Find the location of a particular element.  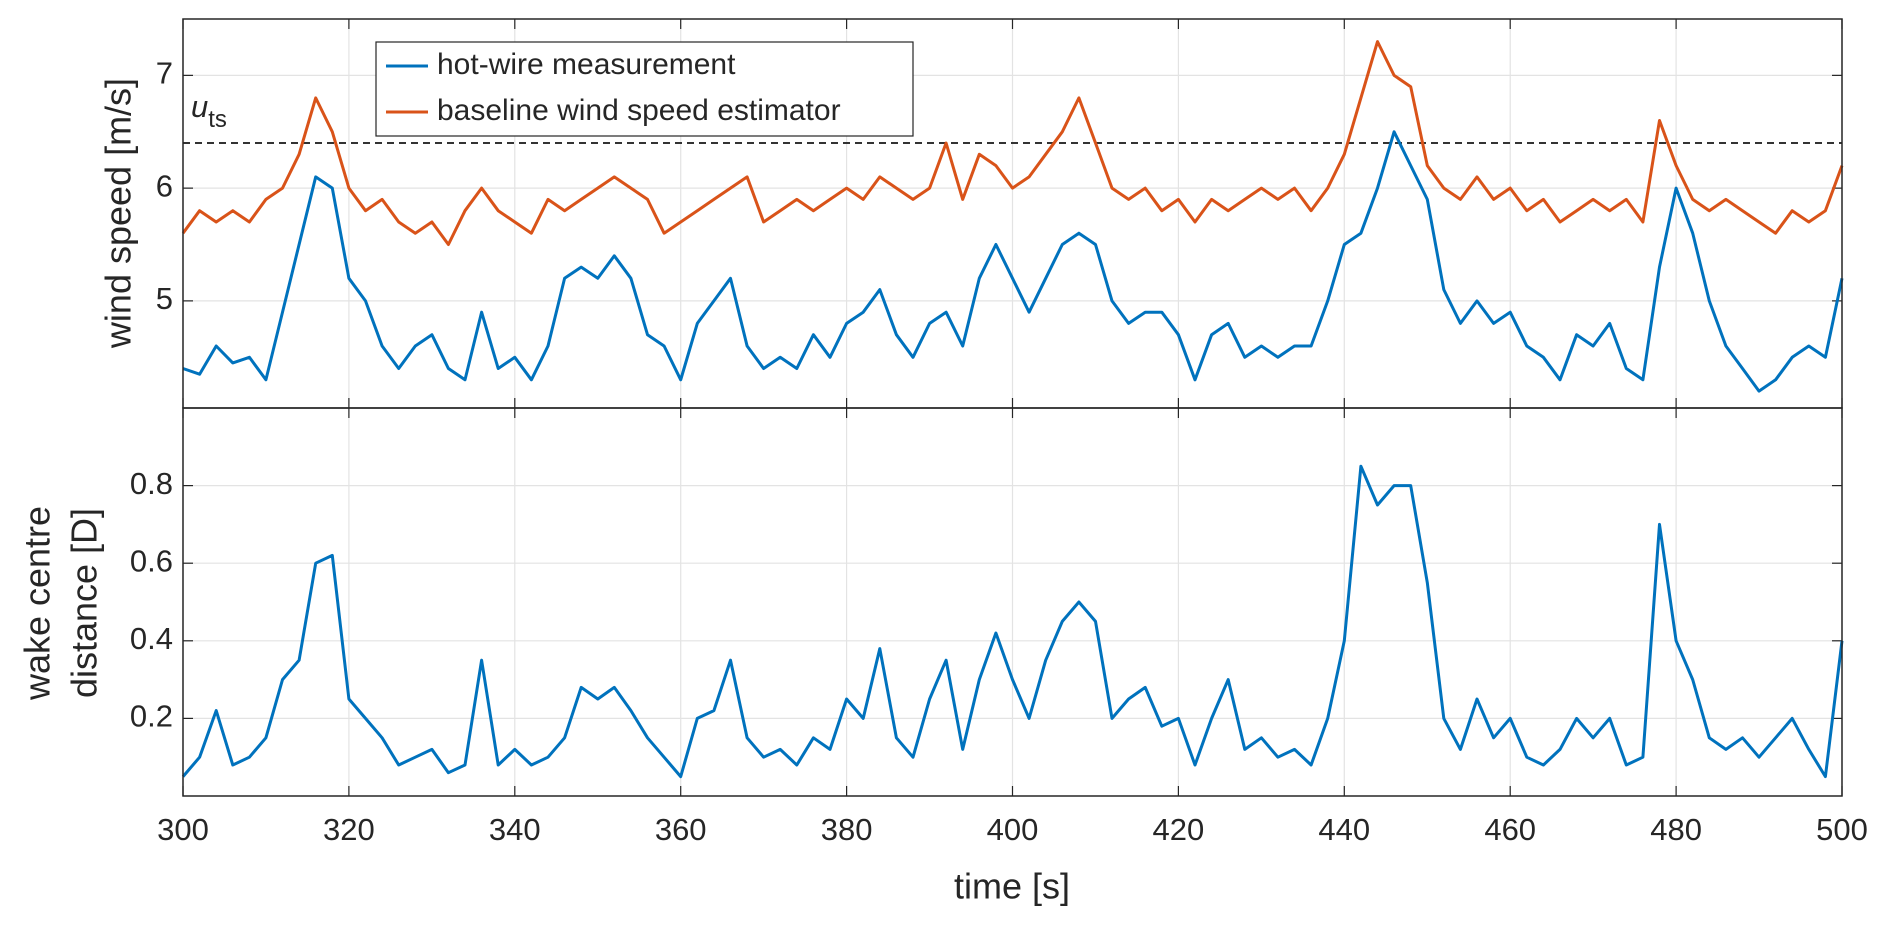

x-tick-label: 420 is located at coordinates (1179, 829).